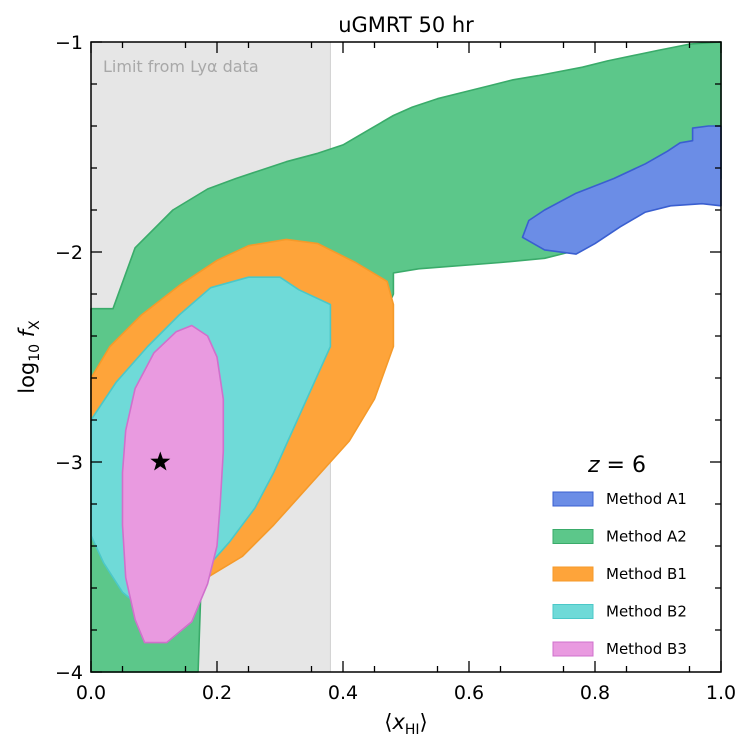 The image size is (756, 756). I want to click on y-tick-label: −1, so click(69, 43).